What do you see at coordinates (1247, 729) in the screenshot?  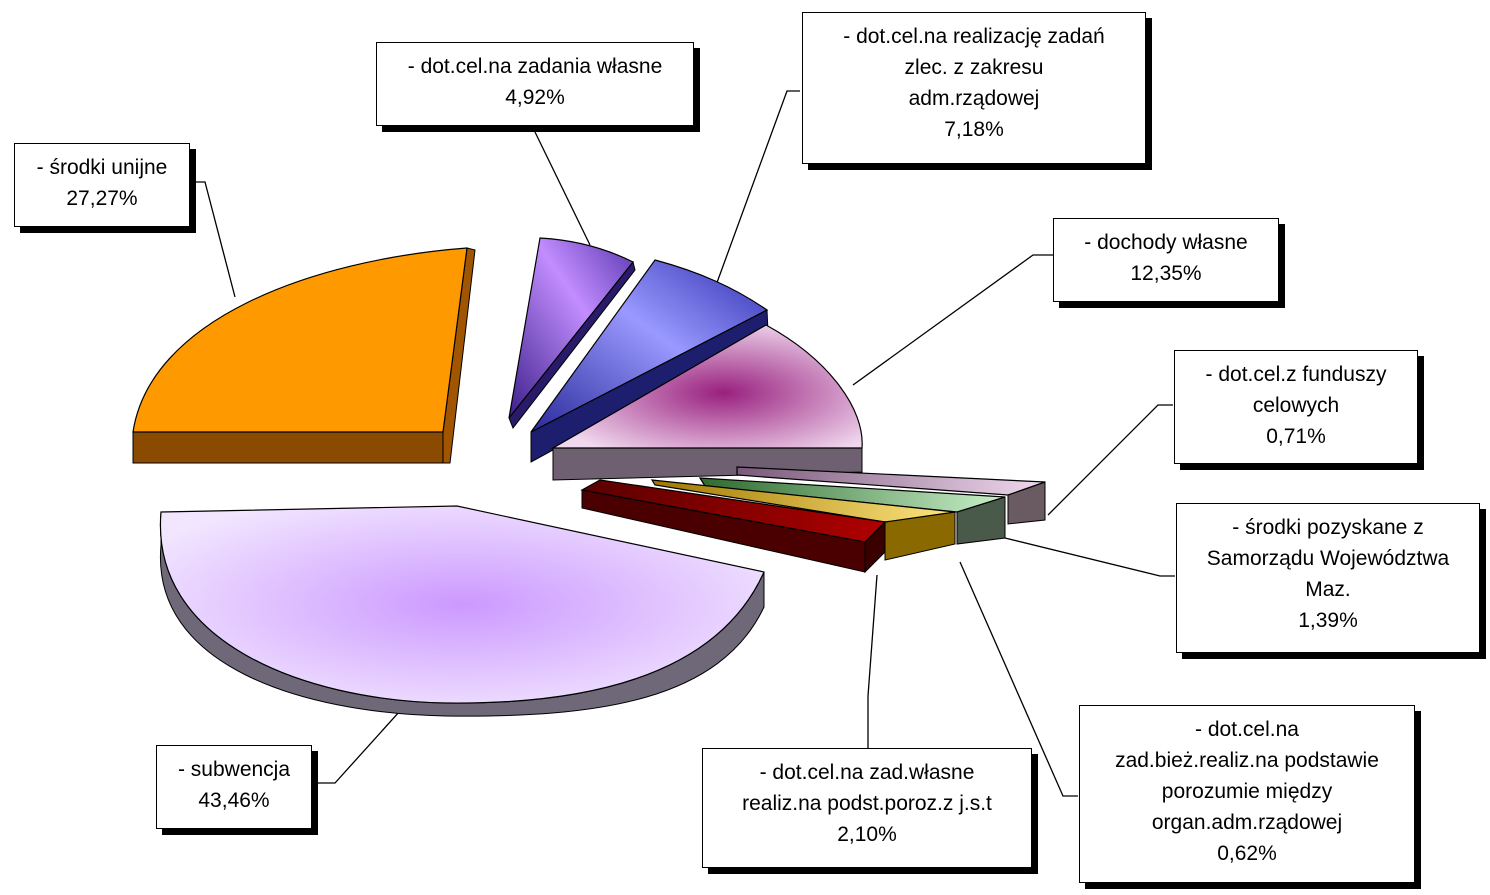 I see `label-porozumienie-line-1: - dot.cel.na` at bounding box center [1247, 729].